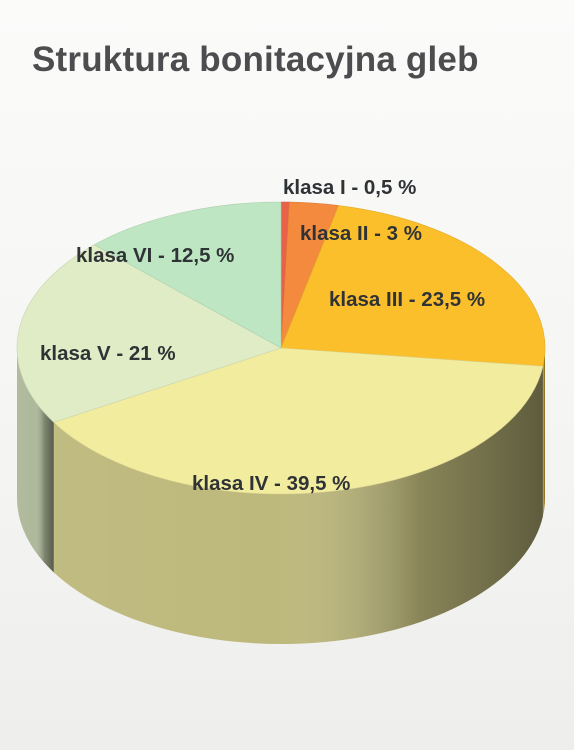  Describe the element at coordinates (155, 255) in the screenshot. I see `slice-label-klasa-6: klasa VI - 12,5 %` at that location.